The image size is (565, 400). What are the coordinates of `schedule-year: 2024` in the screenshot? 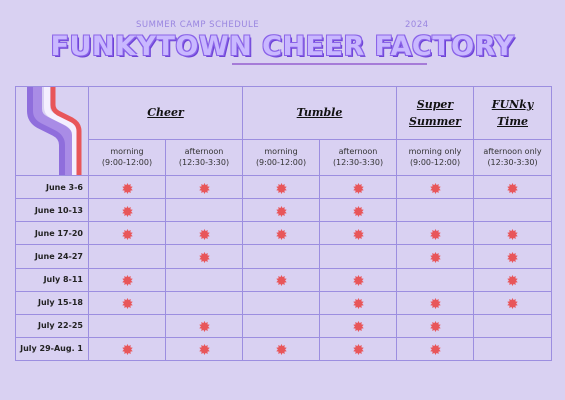 It's located at (417, 25).